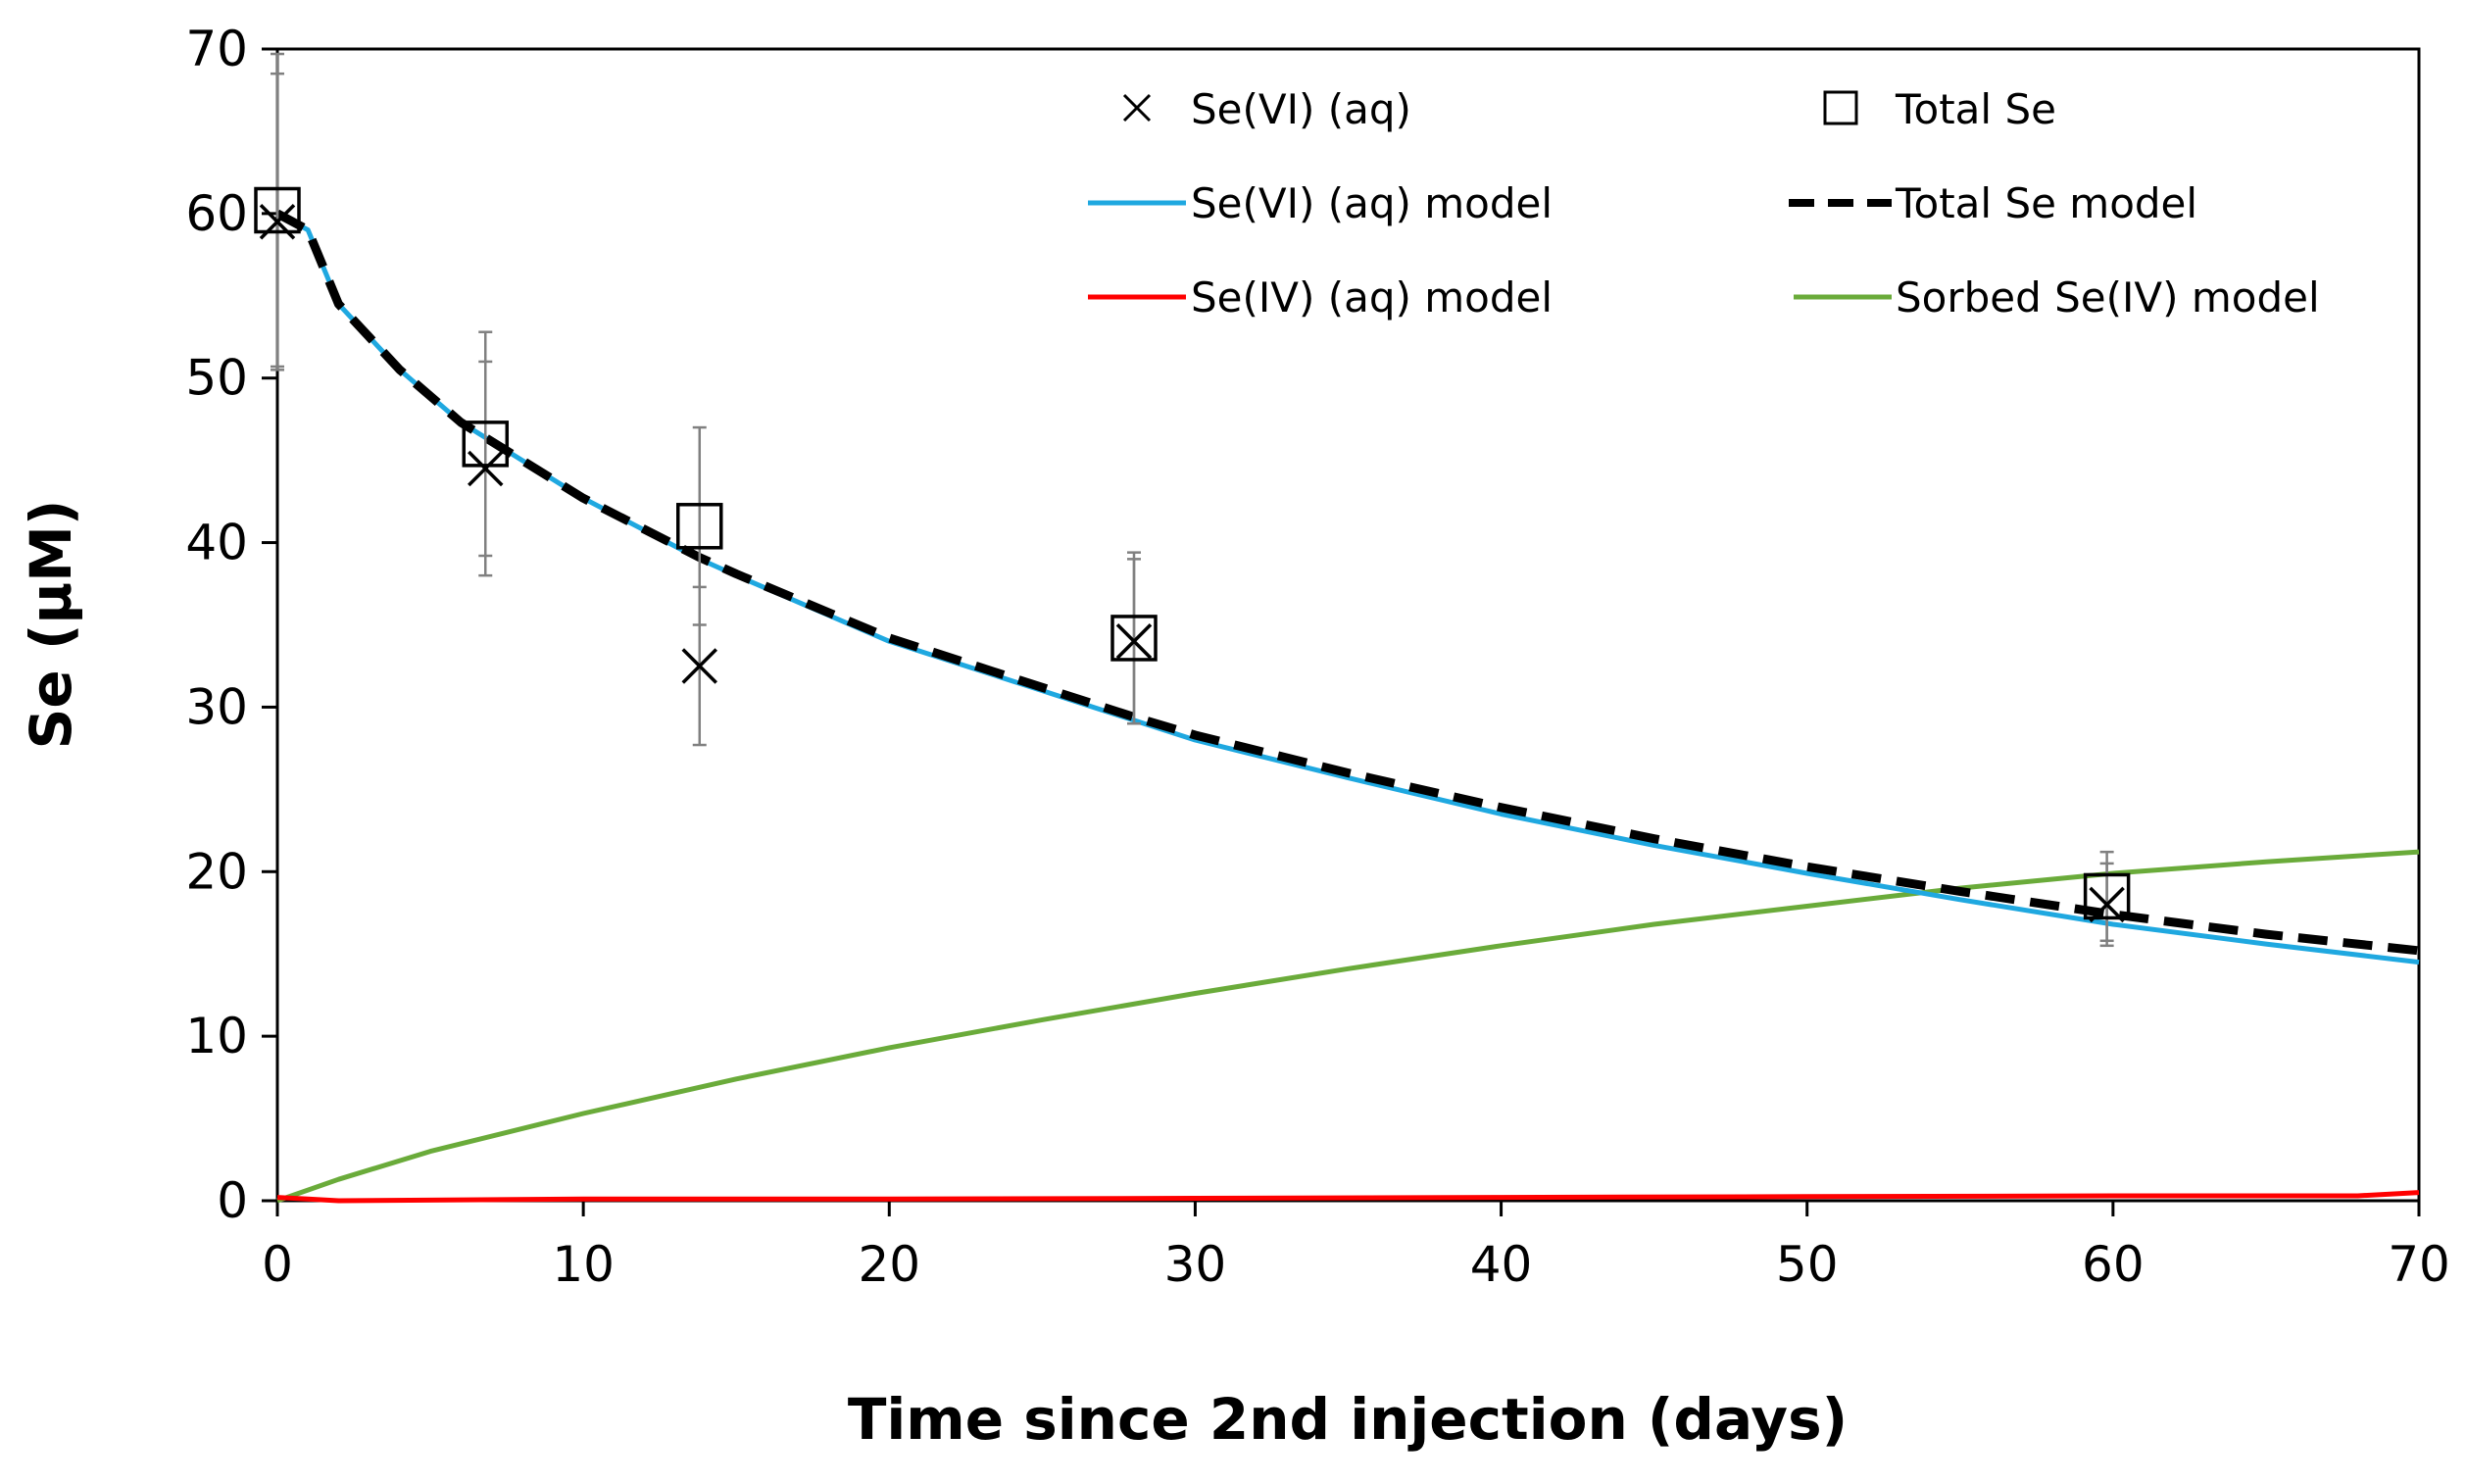  What do you see at coordinates (1195, 1264) in the screenshot?
I see `x-tick-label: 30` at bounding box center [1195, 1264].